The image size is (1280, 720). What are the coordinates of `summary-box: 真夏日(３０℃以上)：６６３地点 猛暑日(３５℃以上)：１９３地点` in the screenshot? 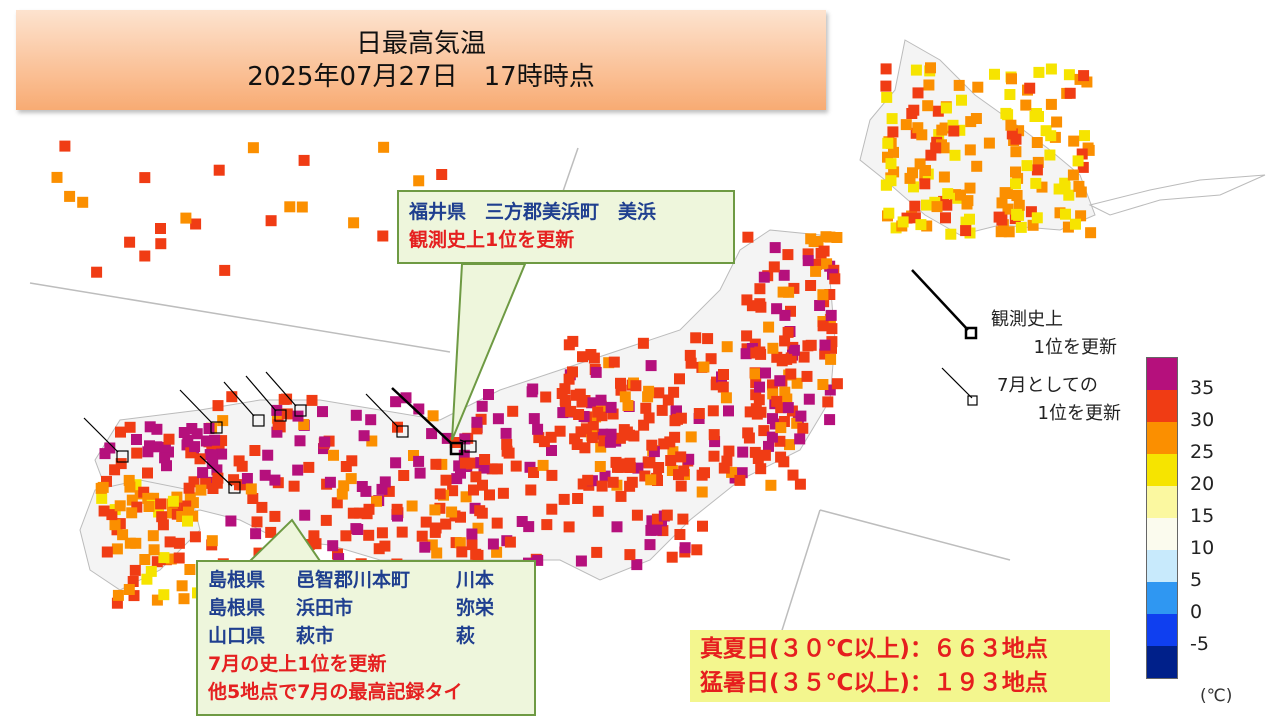 It's located at (900, 666).